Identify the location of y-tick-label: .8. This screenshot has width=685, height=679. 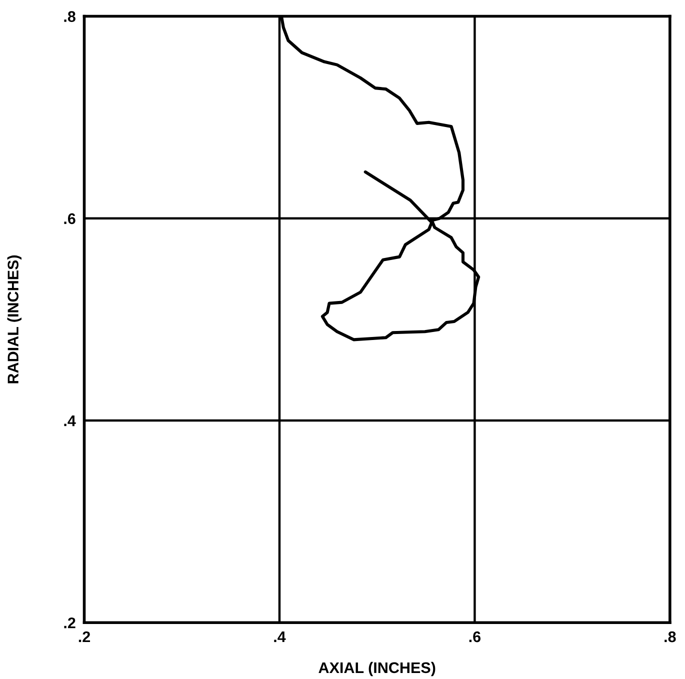
(70, 16).